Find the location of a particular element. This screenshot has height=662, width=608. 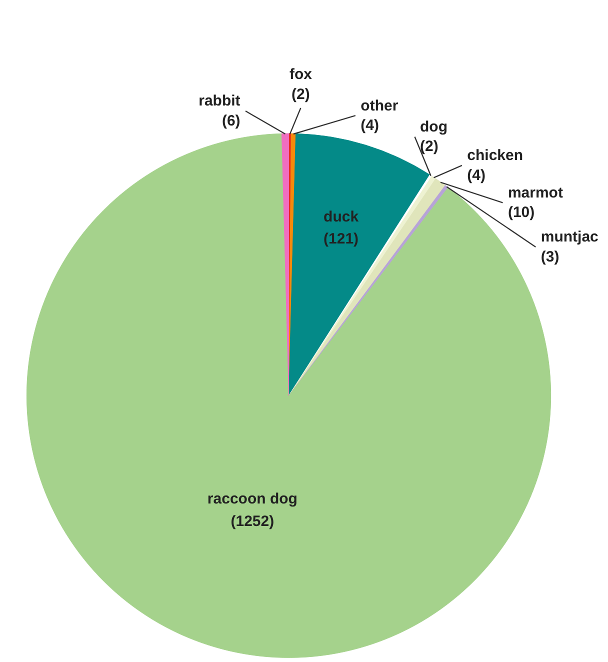

slice-label: other is located at coordinates (379, 105).